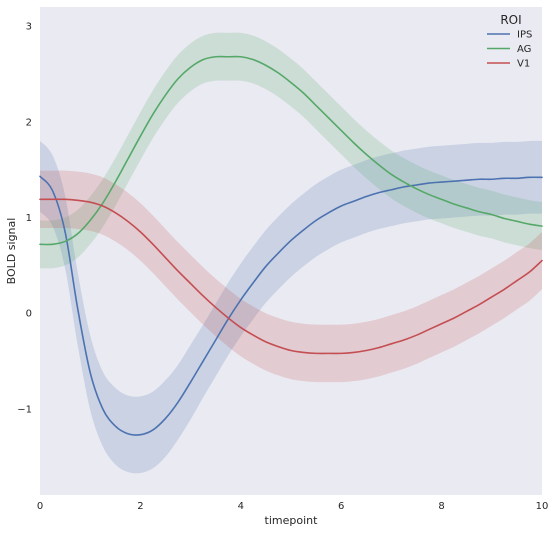 The image size is (554, 533). I want to click on legend-label-v1: V1, so click(523, 64).